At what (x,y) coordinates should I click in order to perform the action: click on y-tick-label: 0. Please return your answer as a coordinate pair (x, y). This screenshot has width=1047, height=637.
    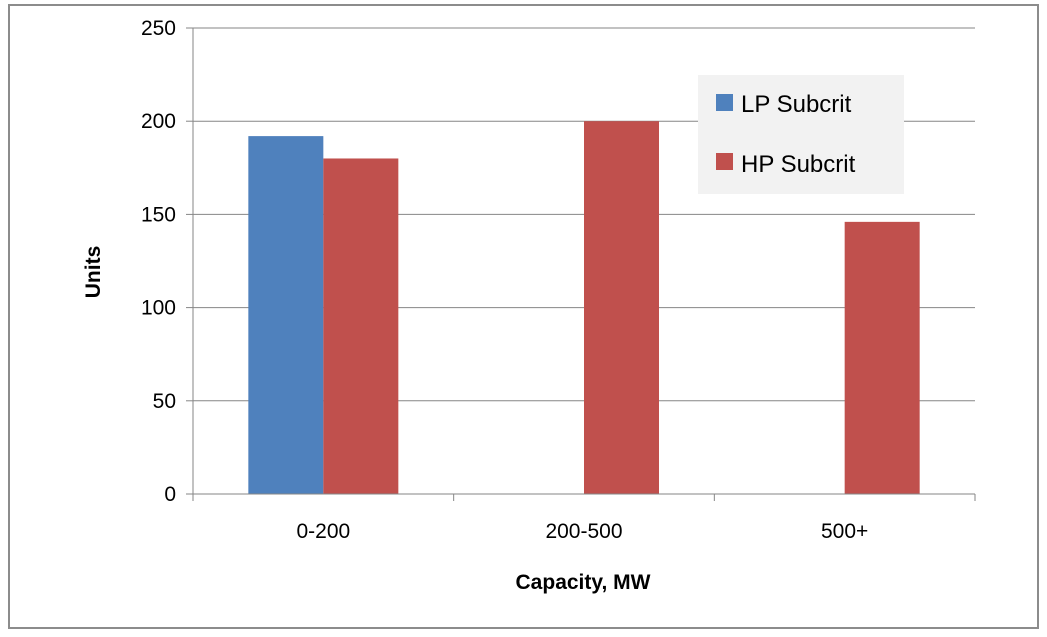
    Looking at the image, I should click on (170, 494).